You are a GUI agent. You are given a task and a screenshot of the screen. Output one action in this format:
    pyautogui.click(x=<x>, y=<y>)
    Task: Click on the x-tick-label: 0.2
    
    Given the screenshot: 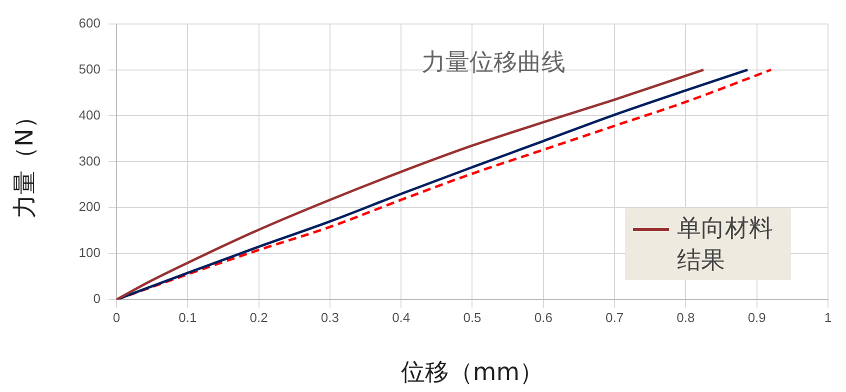 What is the action you would take?
    pyautogui.click(x=259, y=317)
    